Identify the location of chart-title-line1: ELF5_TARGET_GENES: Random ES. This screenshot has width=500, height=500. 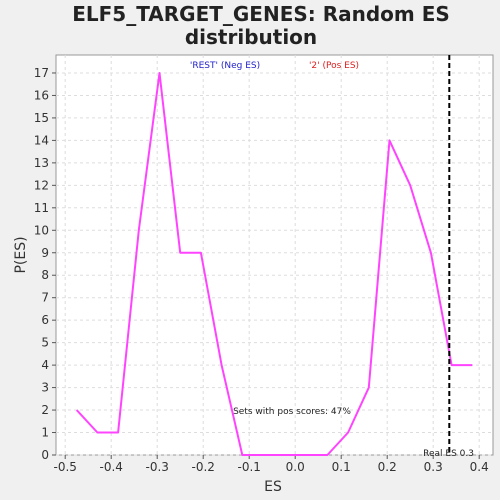
(261, 14).